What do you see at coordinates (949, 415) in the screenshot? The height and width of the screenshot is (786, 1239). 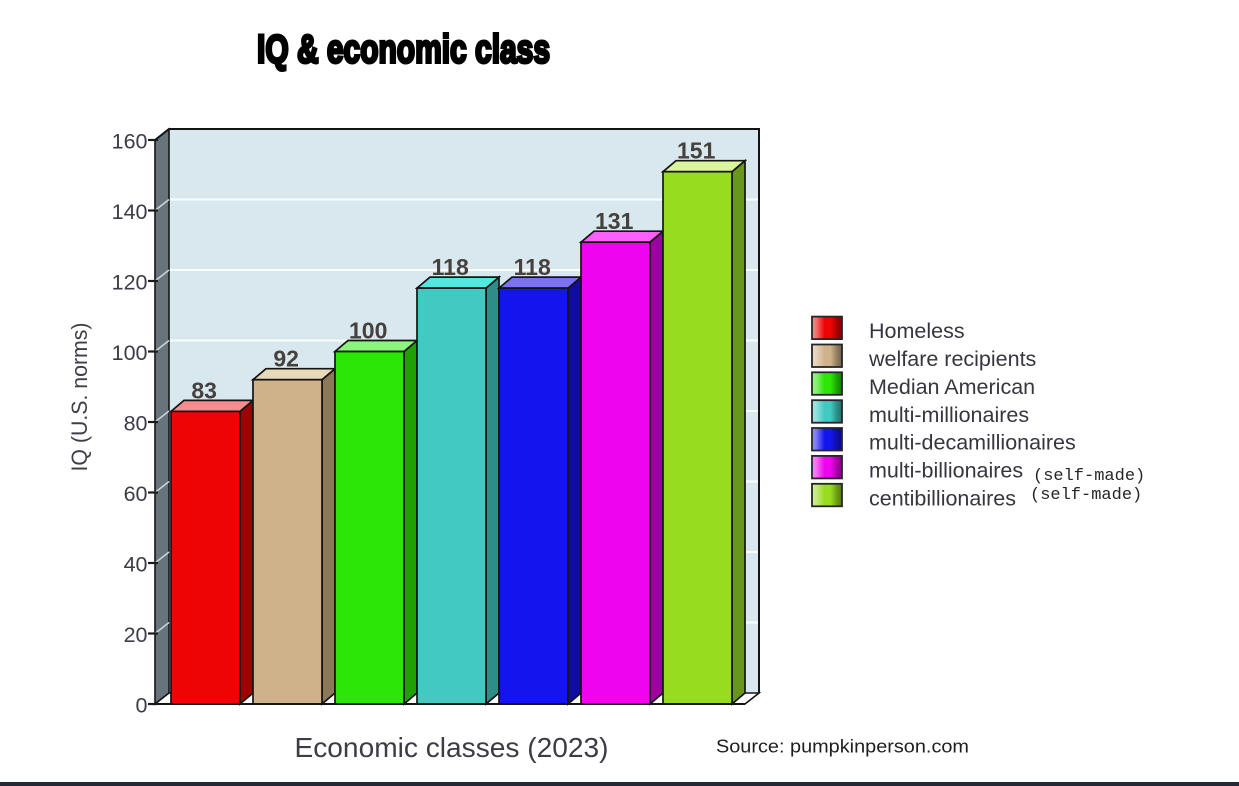 I see `svg-text: multi-millionaires` at bounding box center [949, 415].